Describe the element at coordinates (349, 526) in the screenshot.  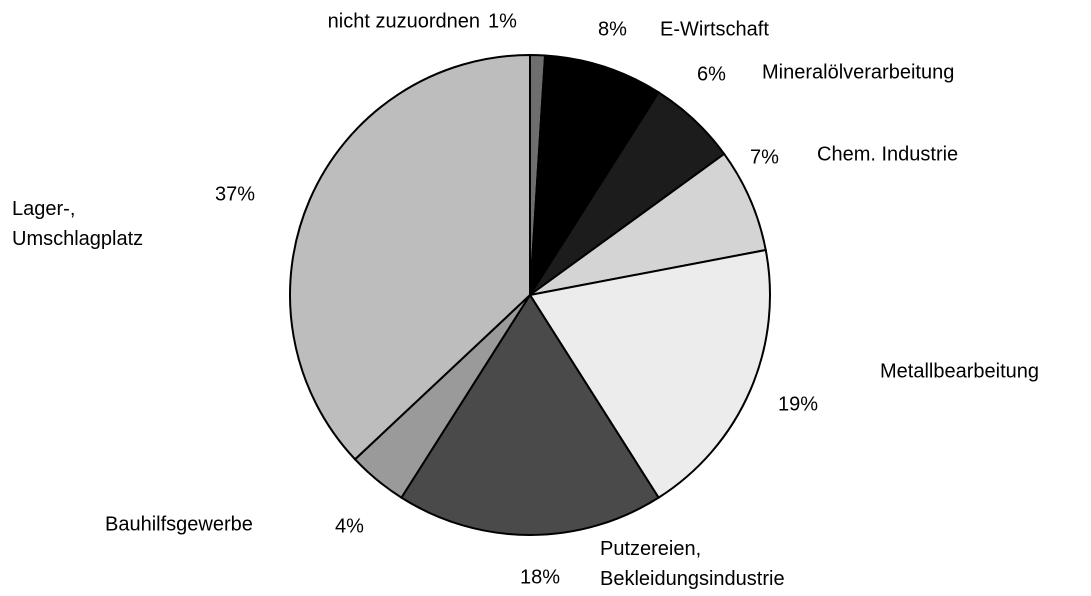
I see `value-label: 4%` at that location.